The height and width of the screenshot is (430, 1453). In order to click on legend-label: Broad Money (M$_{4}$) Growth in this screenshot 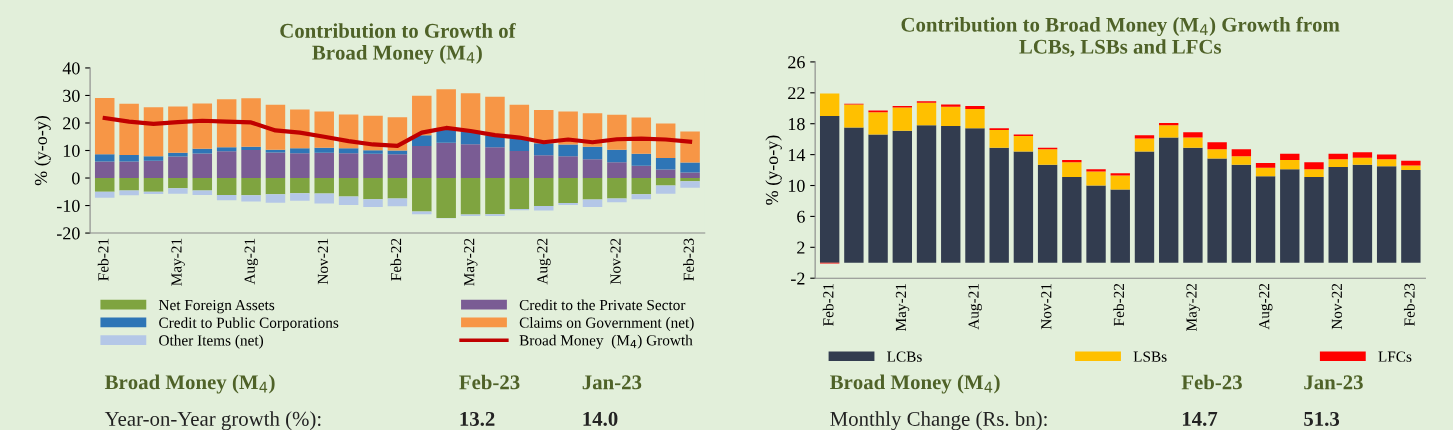, I will do `click(606, 341)`.